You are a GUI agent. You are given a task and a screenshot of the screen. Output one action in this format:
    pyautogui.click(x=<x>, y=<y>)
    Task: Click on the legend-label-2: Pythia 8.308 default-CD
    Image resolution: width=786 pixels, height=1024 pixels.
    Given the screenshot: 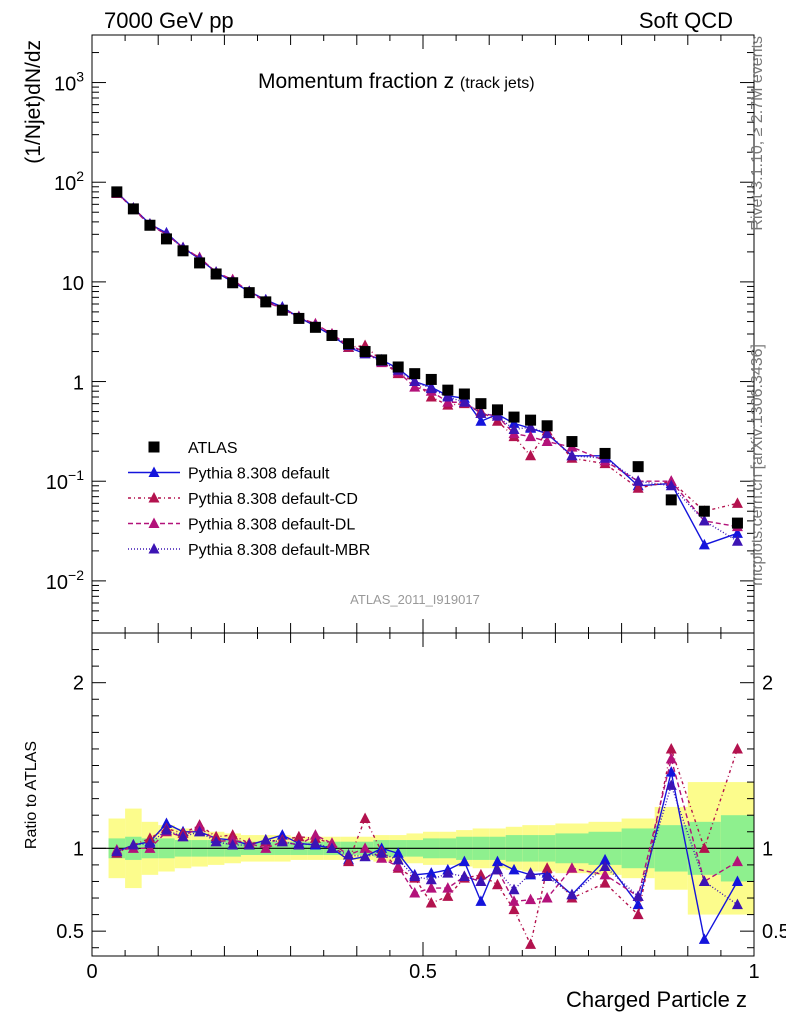 What is the action you would take?
    pyautogui.click(x=273, y=499)
    